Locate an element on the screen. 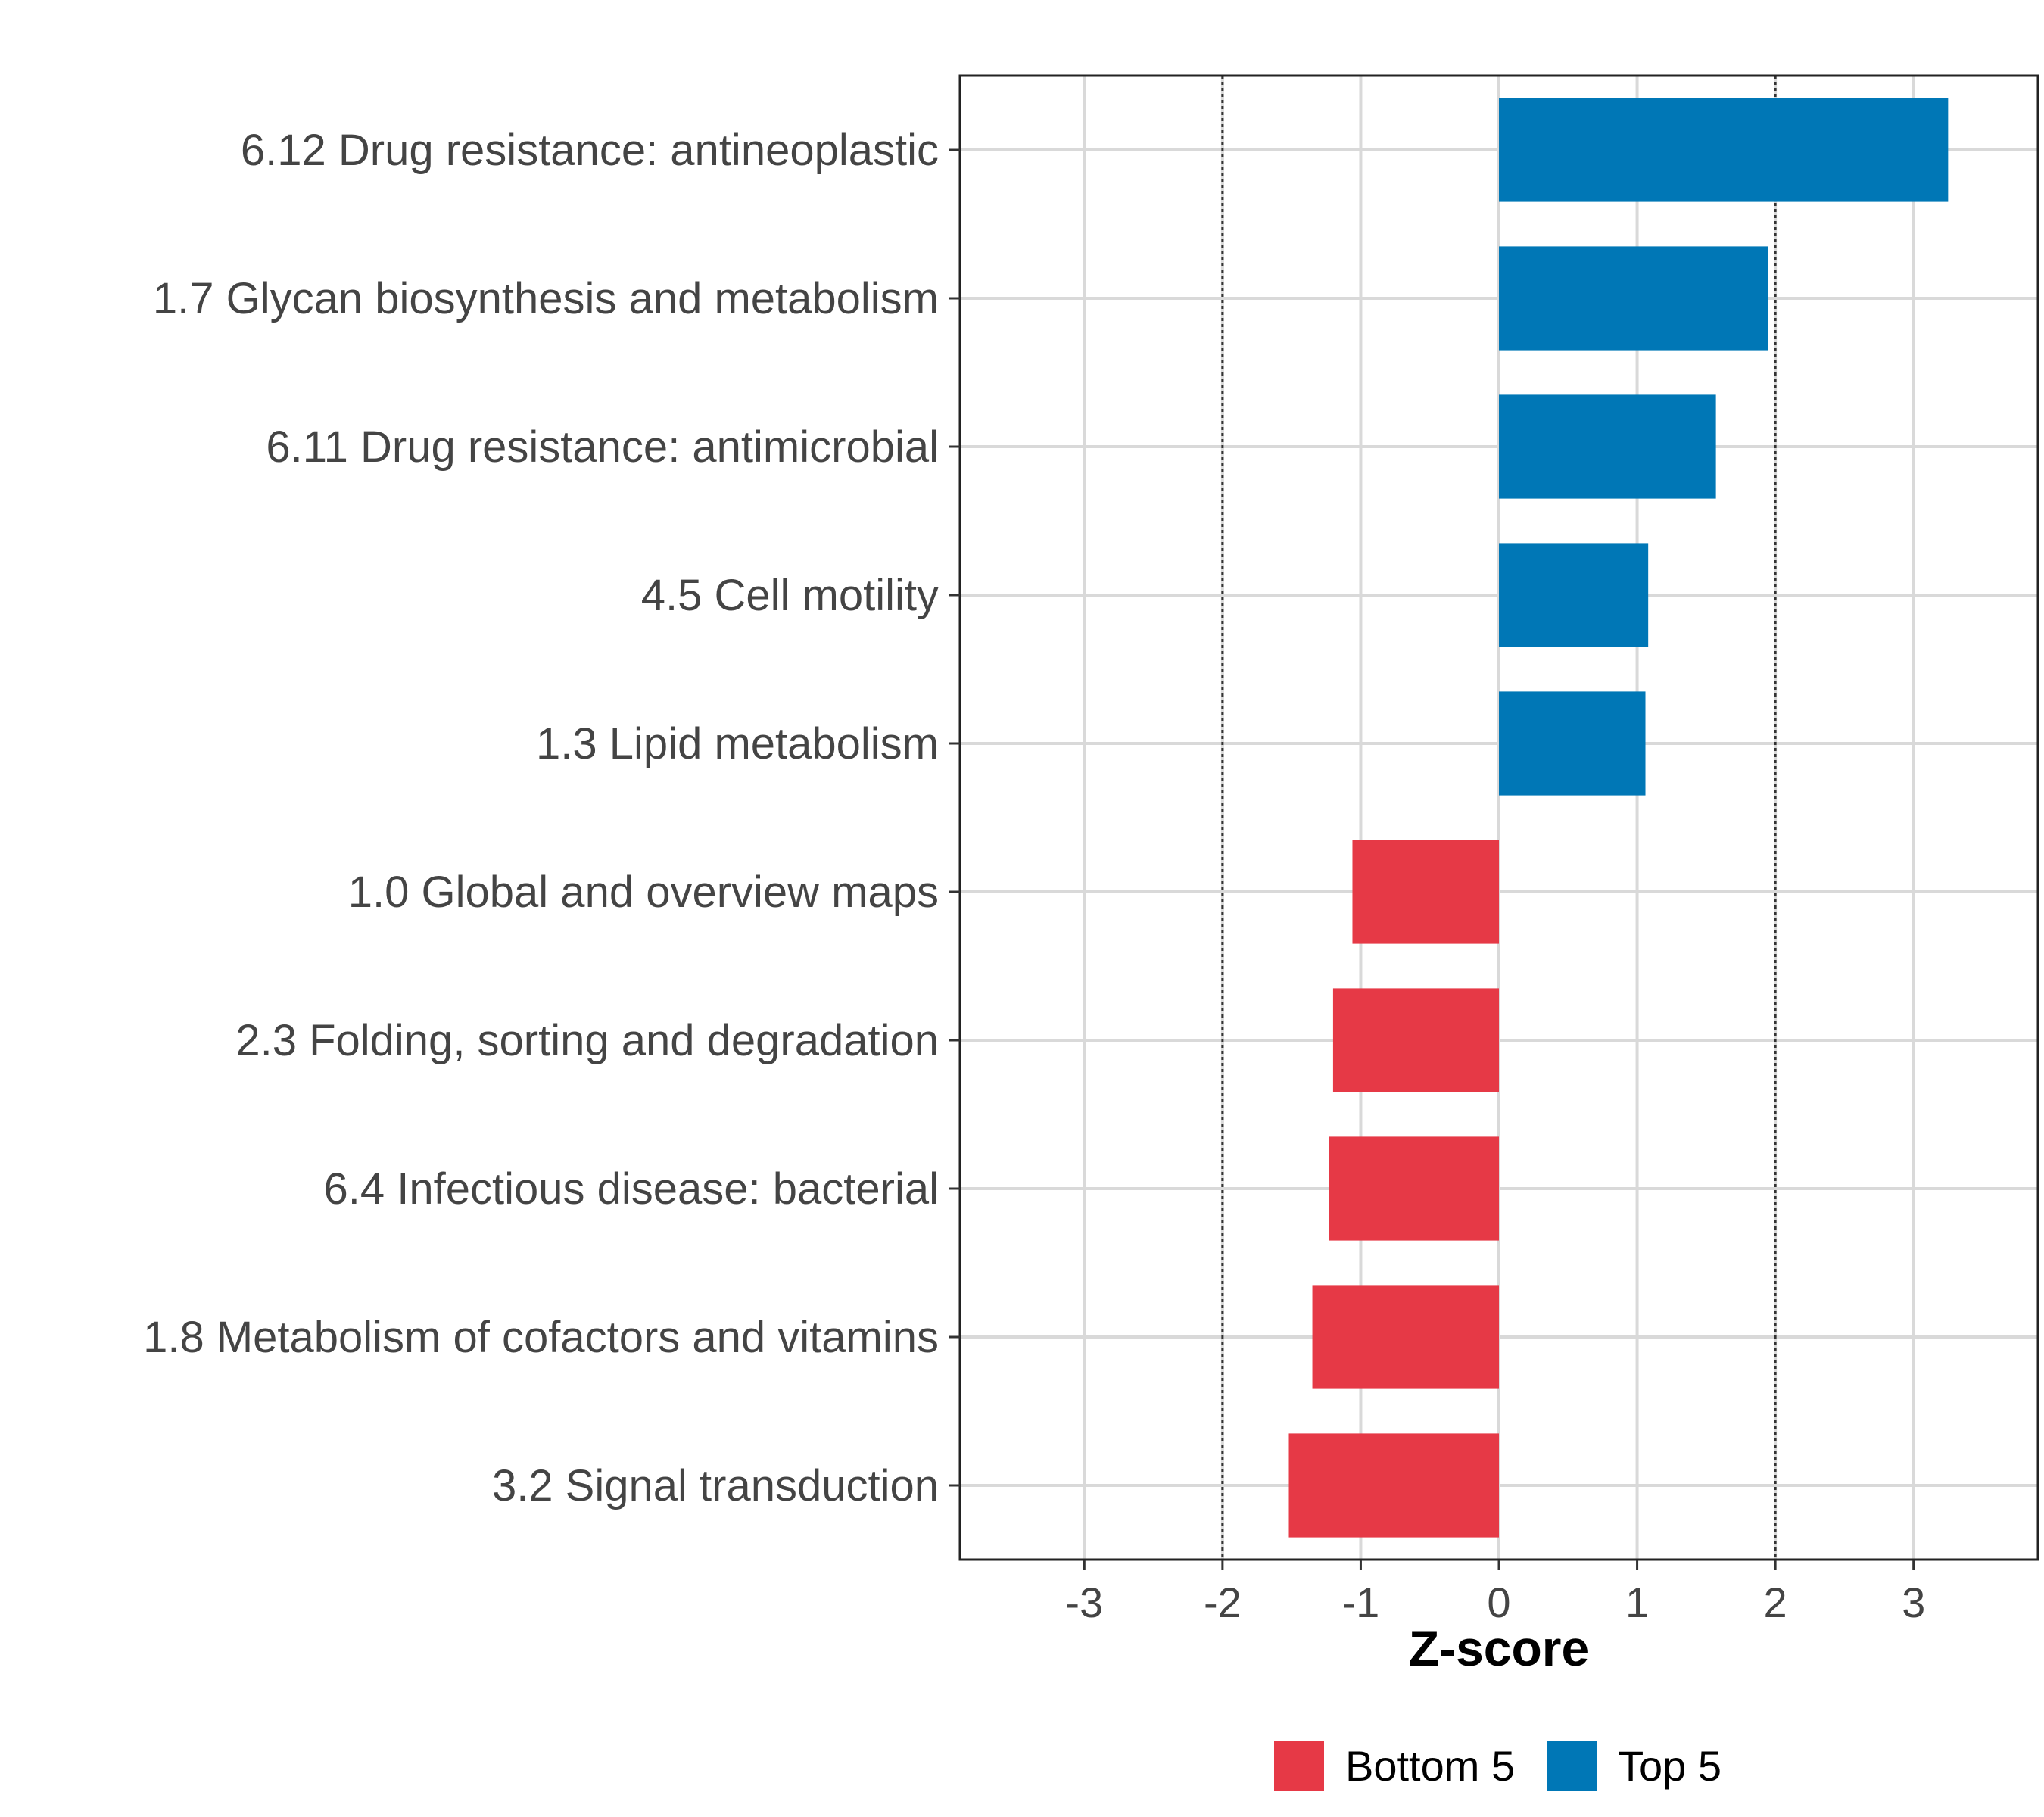 This screenshot has width=2044, height=1817. y-tick-label: 6.12 Drug resistance: antineoplastic is located at coordinates (590, 150).